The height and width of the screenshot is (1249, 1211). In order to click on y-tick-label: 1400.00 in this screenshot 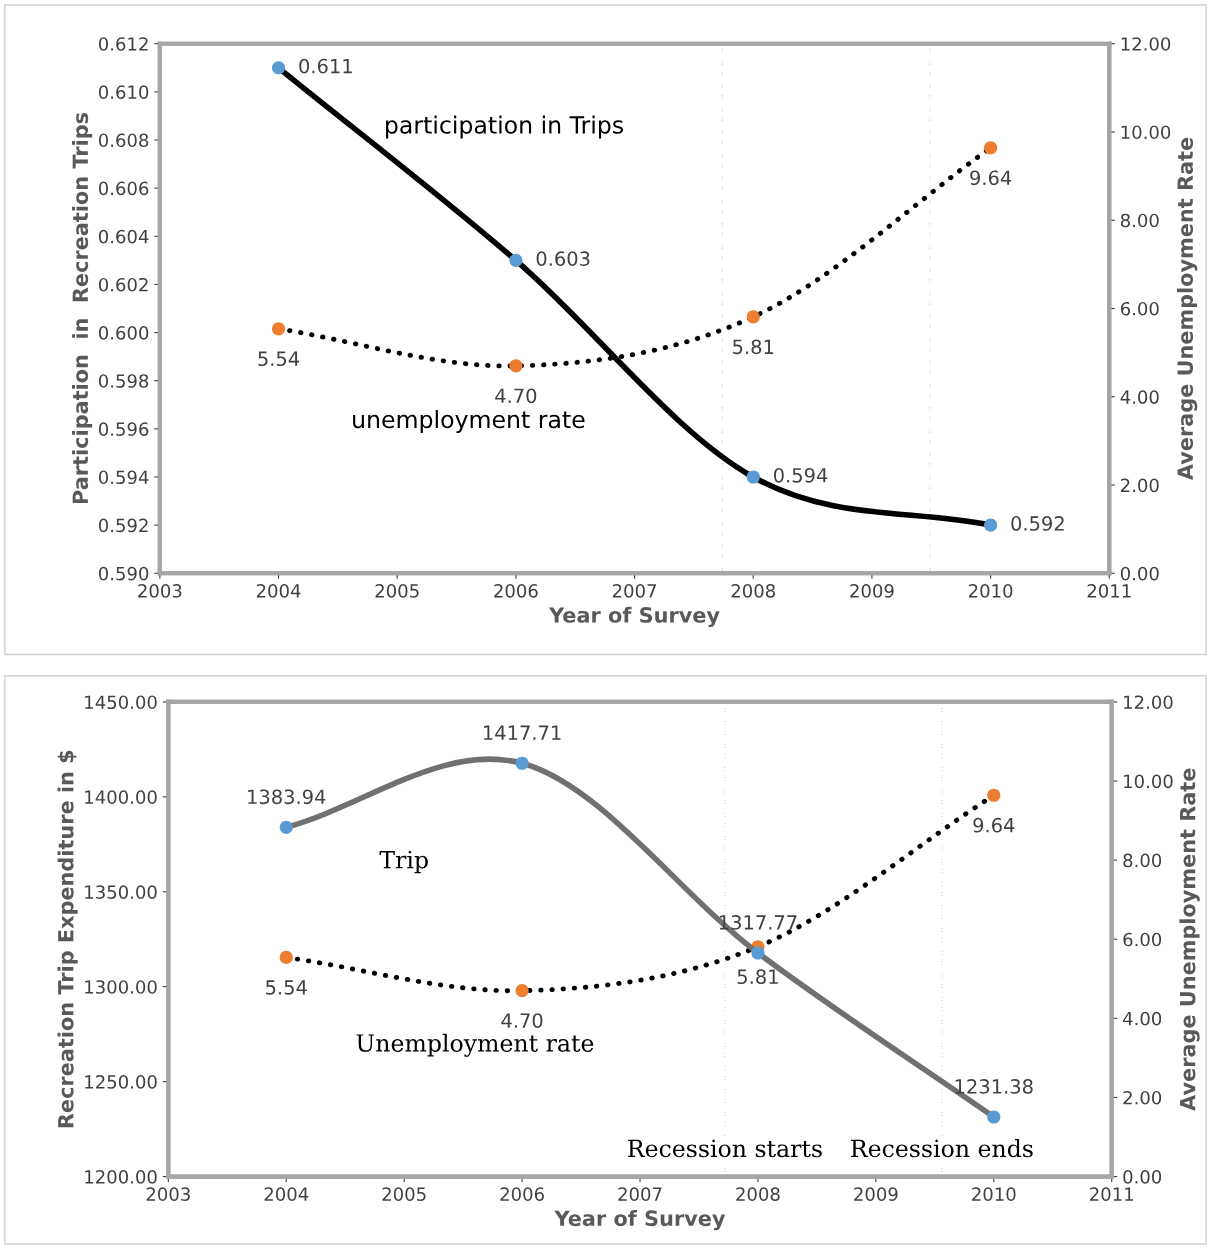, I will do `click(121, 797)`.